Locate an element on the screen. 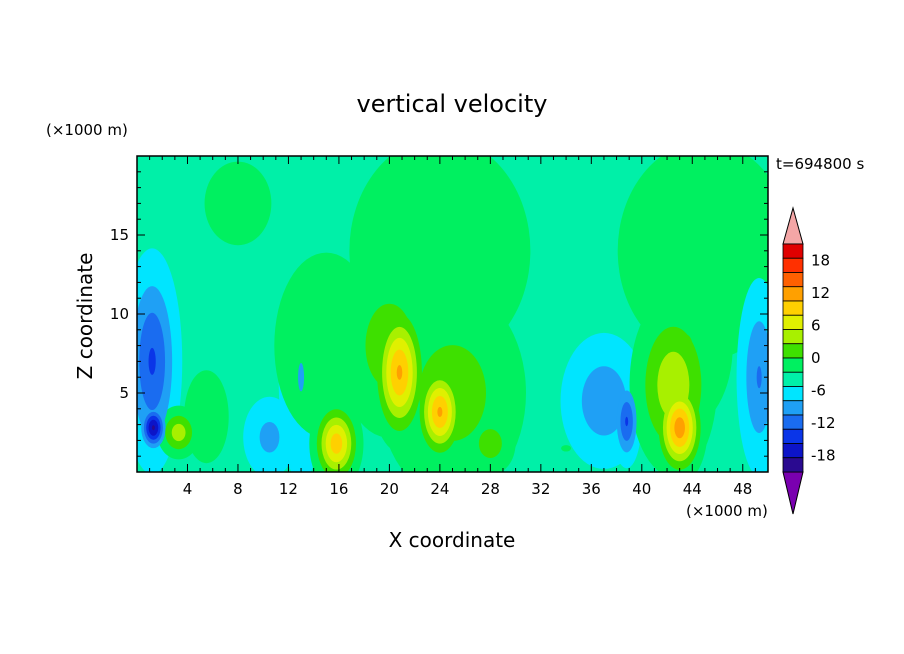 The height and width of the screenshot is (654, 904). colorbar-tick-label: -6 is located at coordinates (818, 391).